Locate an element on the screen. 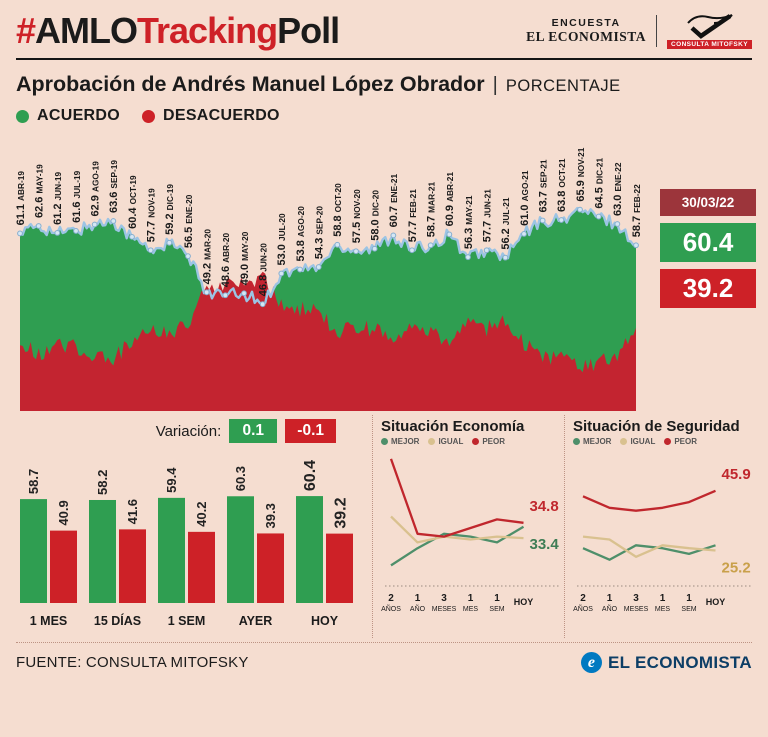  svg-text: 54.3 SEP-20 is located at coordinates (319, 232).